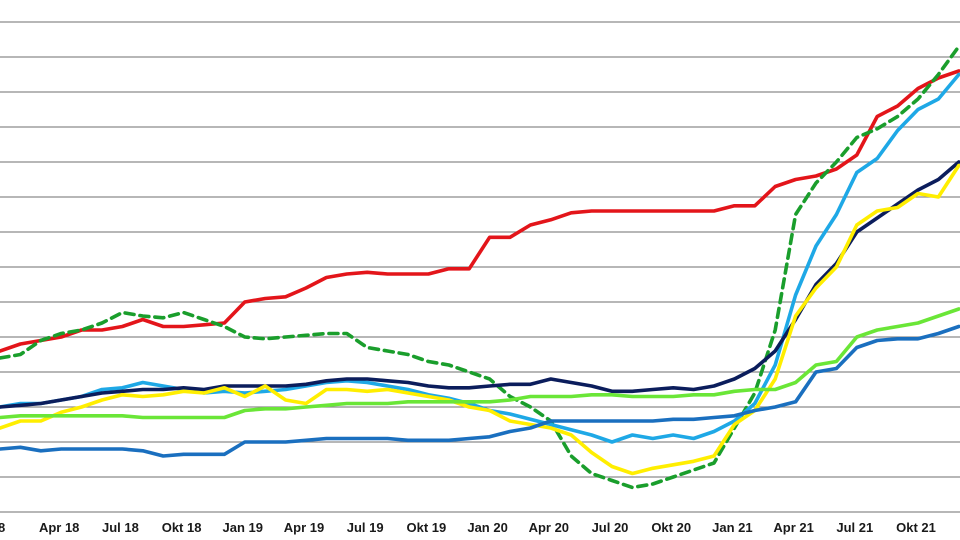 The image size is (960, 540). Describe the element at coordinates (59, 527) in the screenshot. I see `x-tick-label: Apr 18` at that location.